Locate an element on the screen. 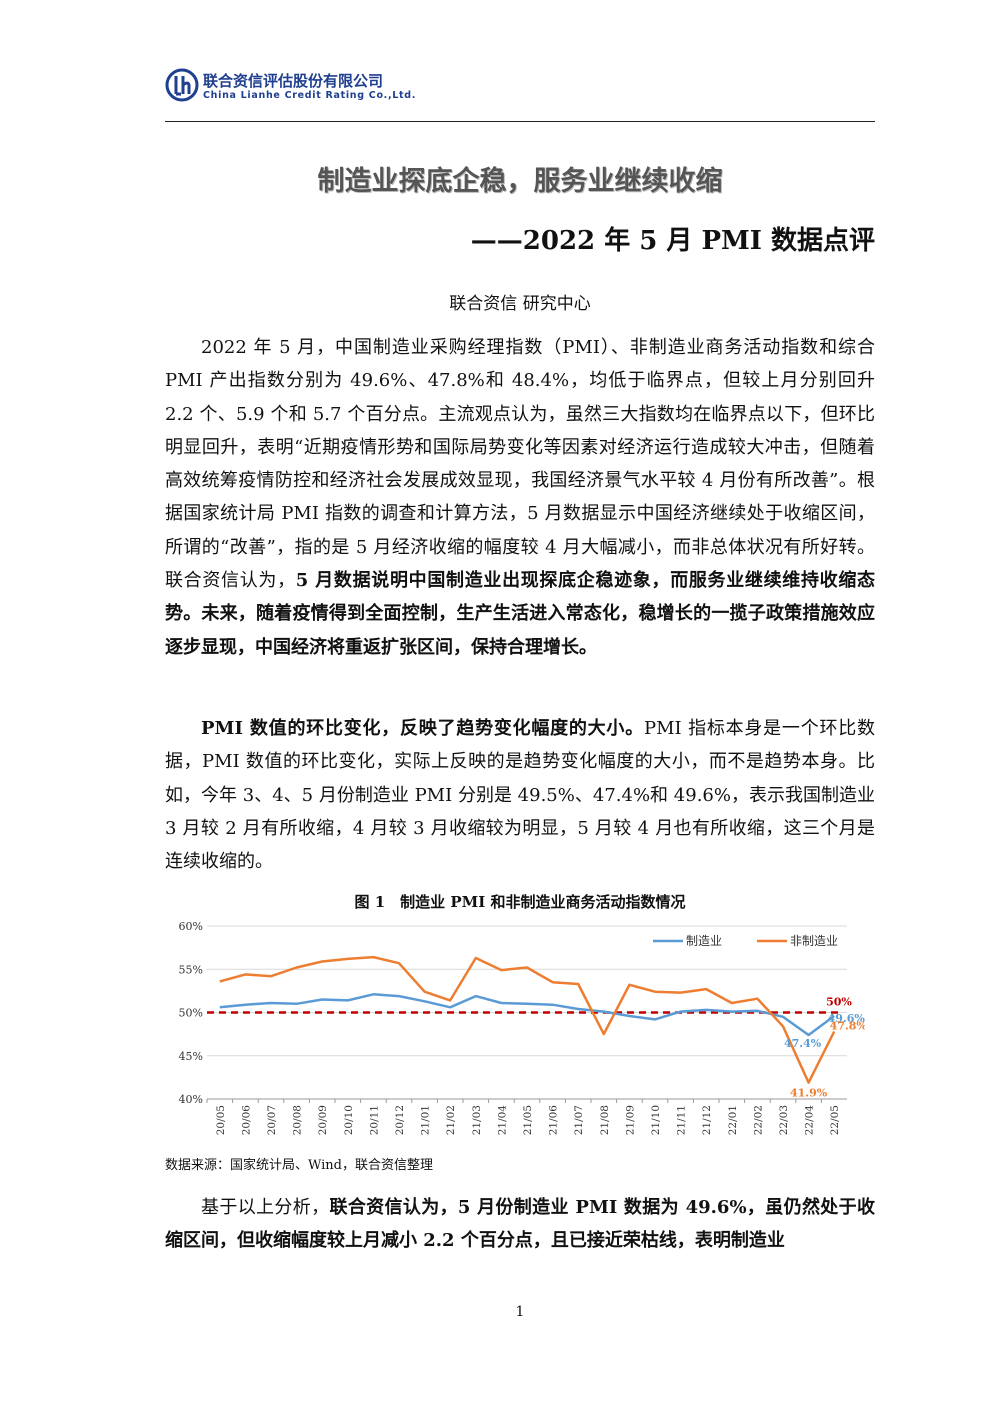 The width and height of the screenshot is (992, 1403). x-tick-label: 20/10 is located at coordinates (349, 1120).